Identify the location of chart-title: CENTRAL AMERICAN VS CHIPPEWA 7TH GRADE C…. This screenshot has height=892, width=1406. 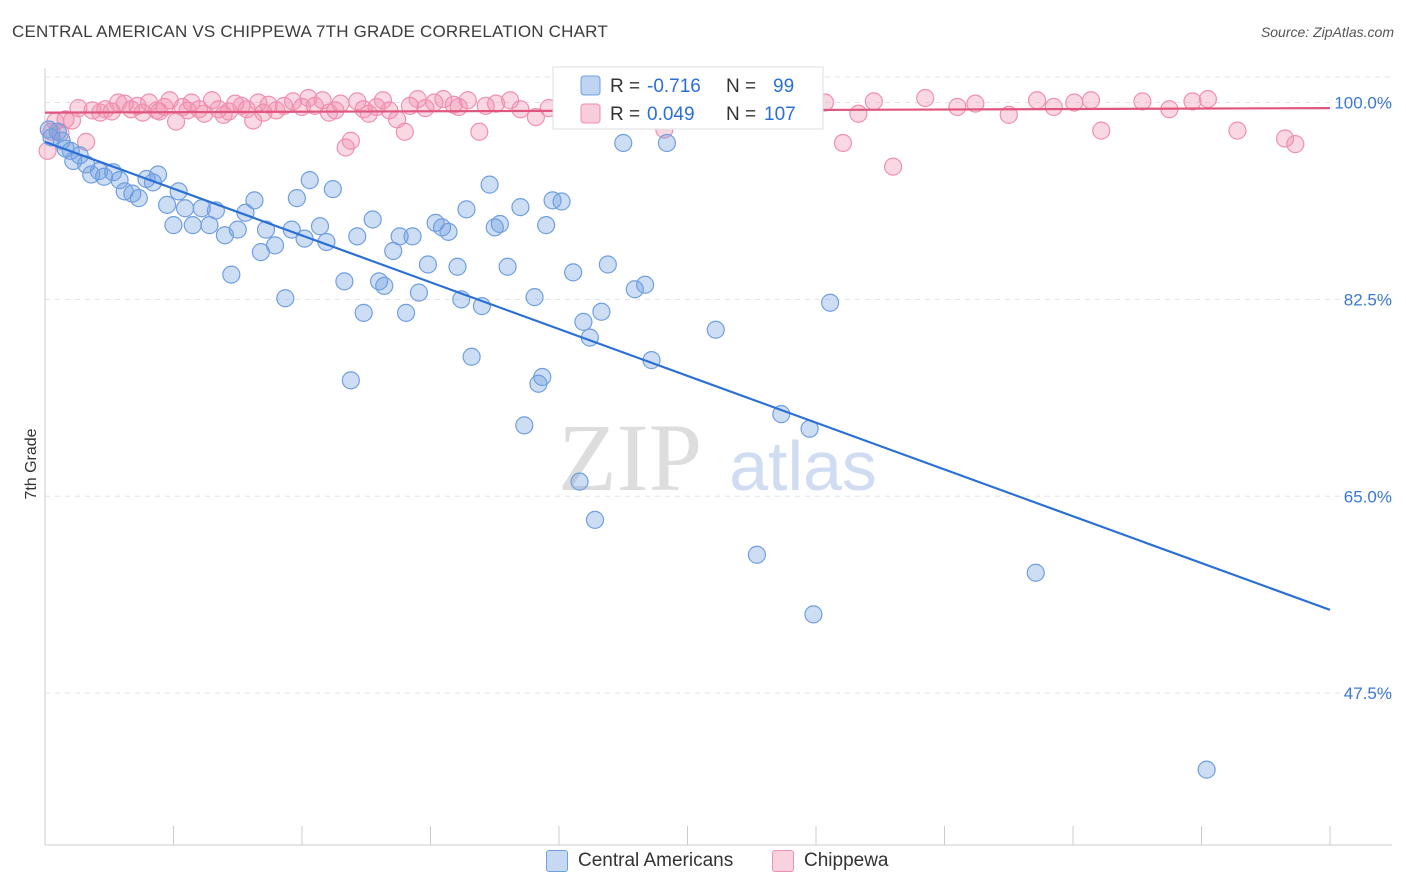
(310, 31).